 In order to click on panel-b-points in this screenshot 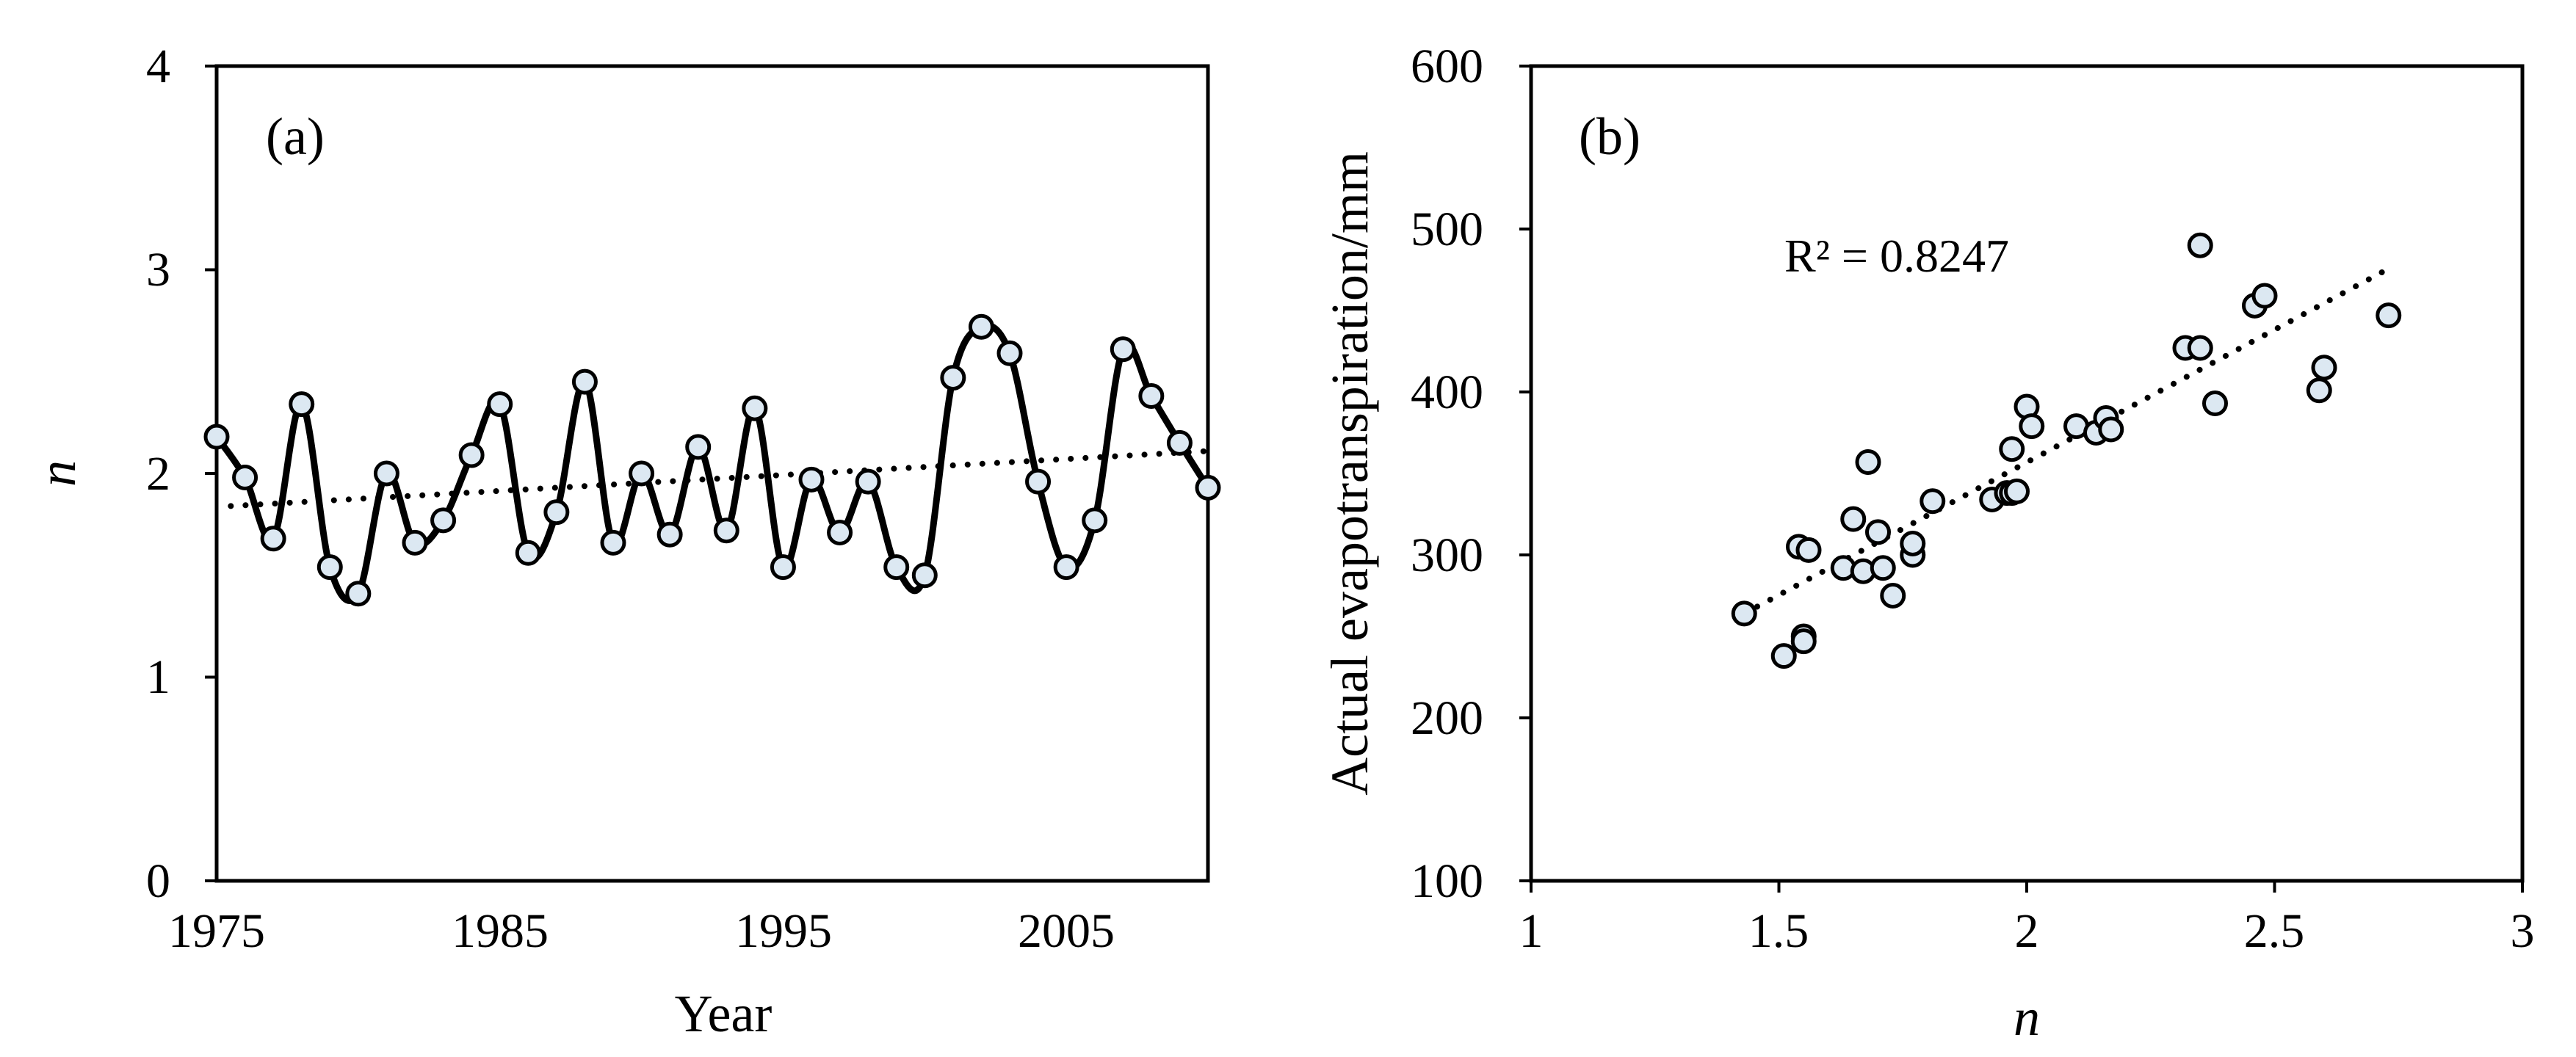, I will do `click(2066, 450)`.